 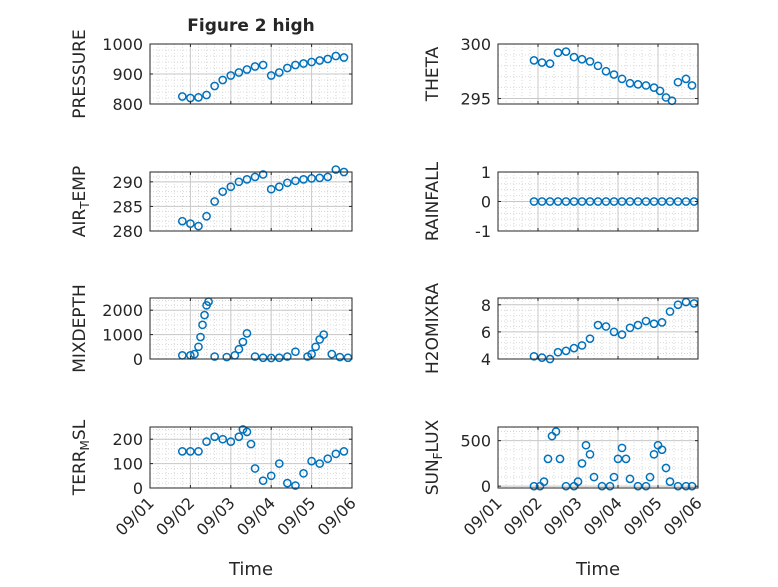 I want to click on y-axis-label: RAINFALL, so click(x=433, y=201).